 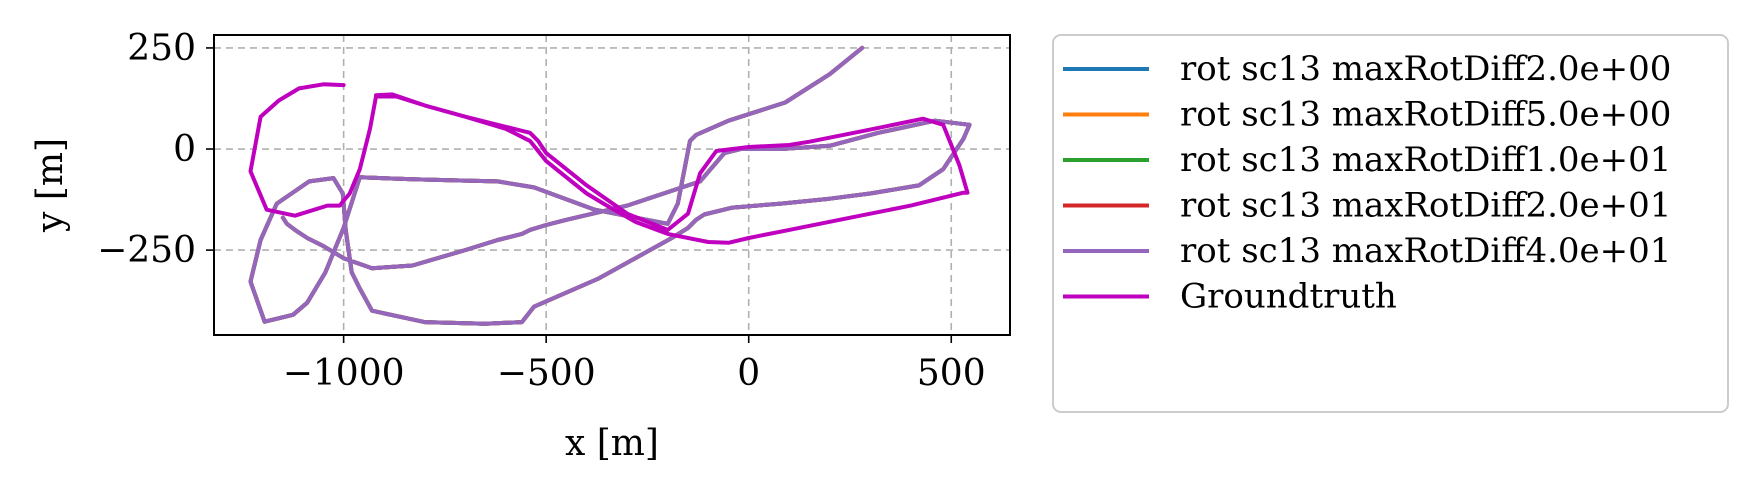 What do you see at coordinates (612, 443) in the screenshot?
I see `x-axis-label: x [m]` at bounding box center [612, 443].